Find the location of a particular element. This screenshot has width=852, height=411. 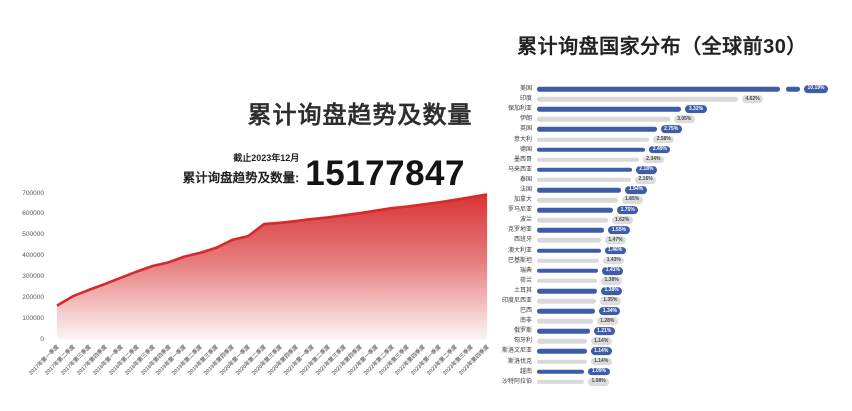

bar-track: 3.05% is located at coordinates (691, 119).